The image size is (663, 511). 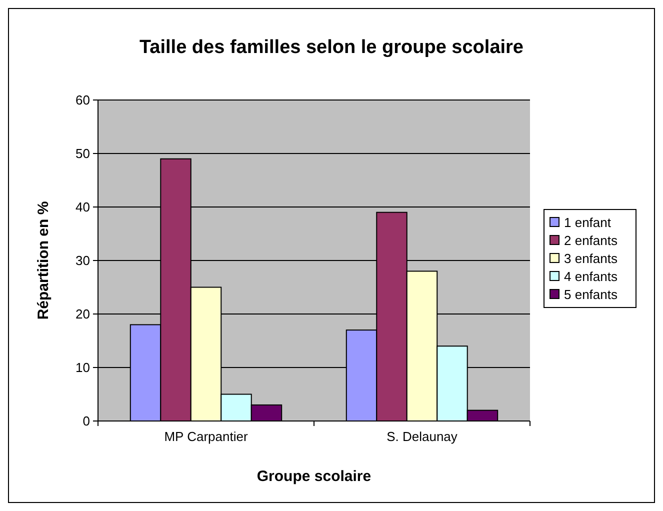 I want to click on y-tick-label: 30, so click(x=83, y=260).